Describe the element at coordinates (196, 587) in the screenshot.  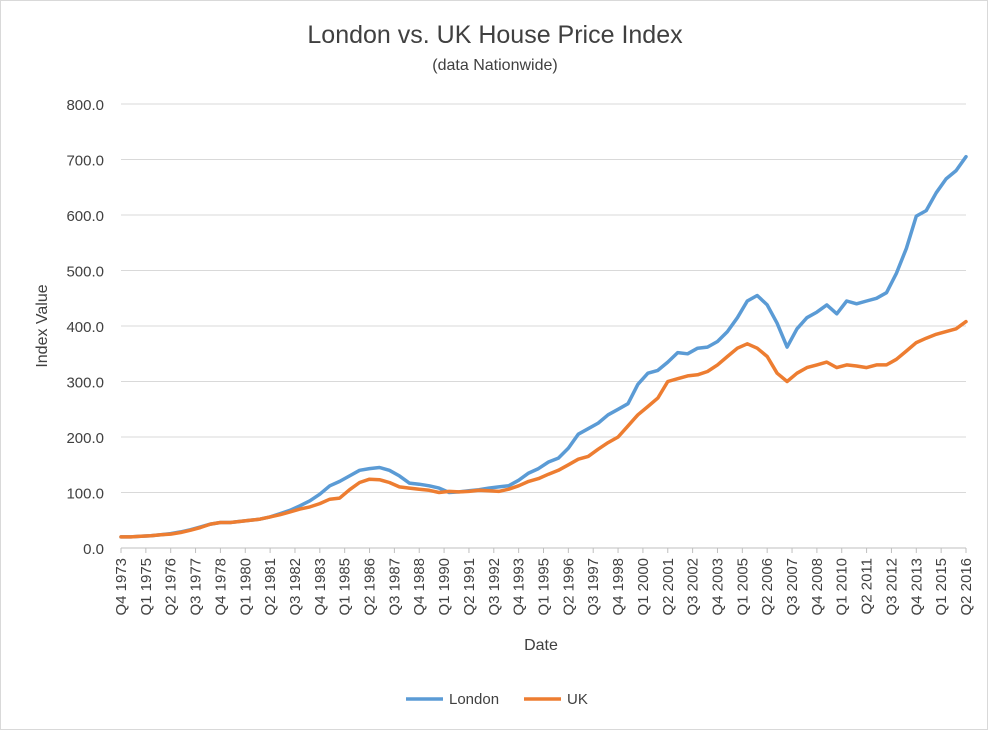
I see `x-tick-label: Q3 1977` at that location.